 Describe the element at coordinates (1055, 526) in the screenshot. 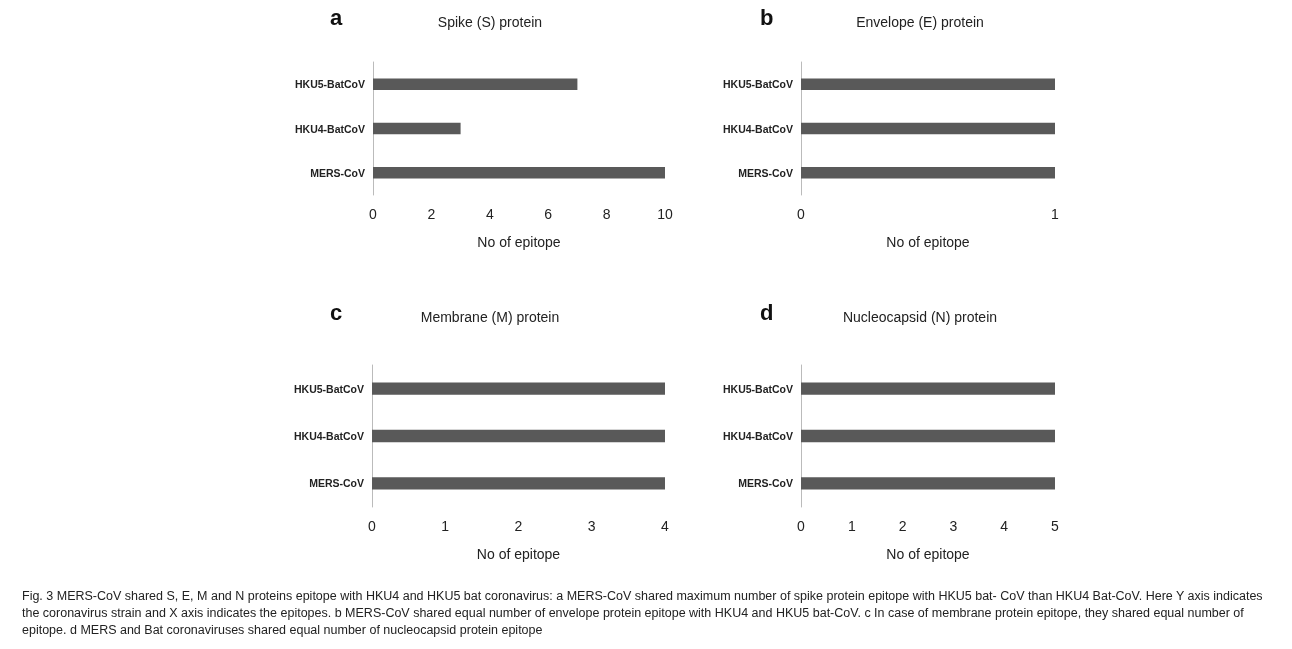

I see `x-tick-label: 5` at that location.